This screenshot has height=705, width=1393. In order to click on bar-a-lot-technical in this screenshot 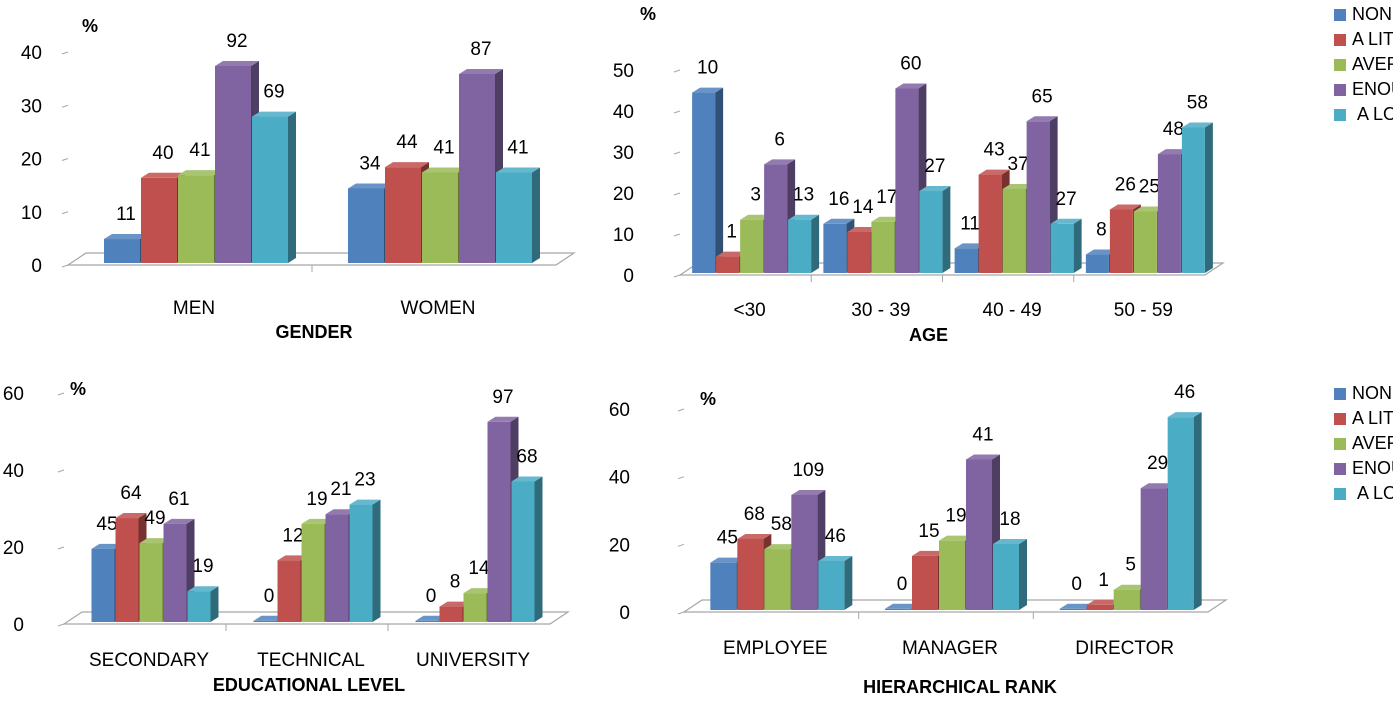, I will do `click(365, 560)`.